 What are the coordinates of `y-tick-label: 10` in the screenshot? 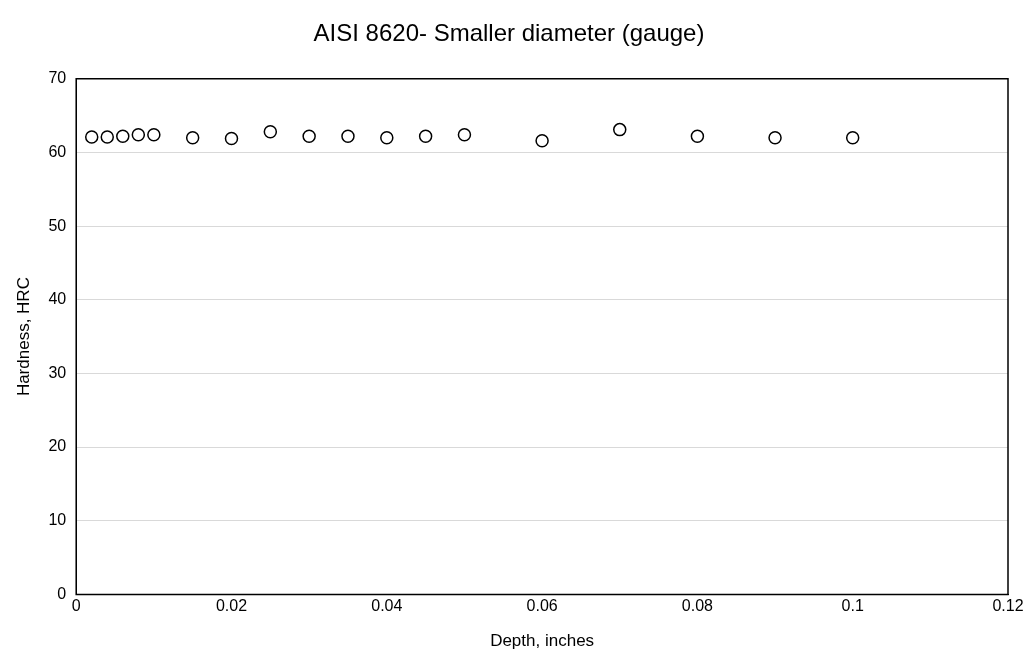 It's located at (57, 520).